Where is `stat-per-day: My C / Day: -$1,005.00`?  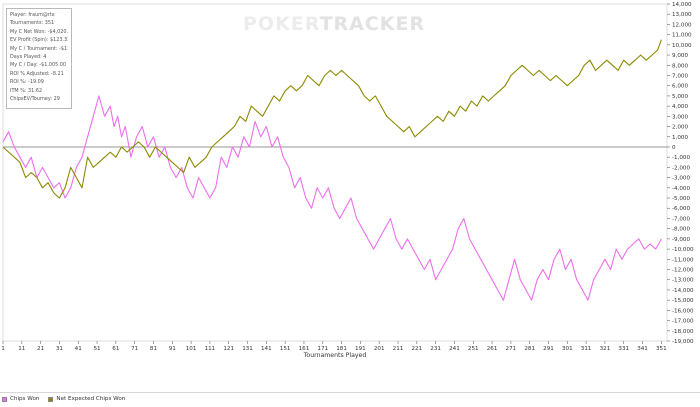
stat-per-day: My C / Day: -$1,005.00 is located at coordinates (38, 65).